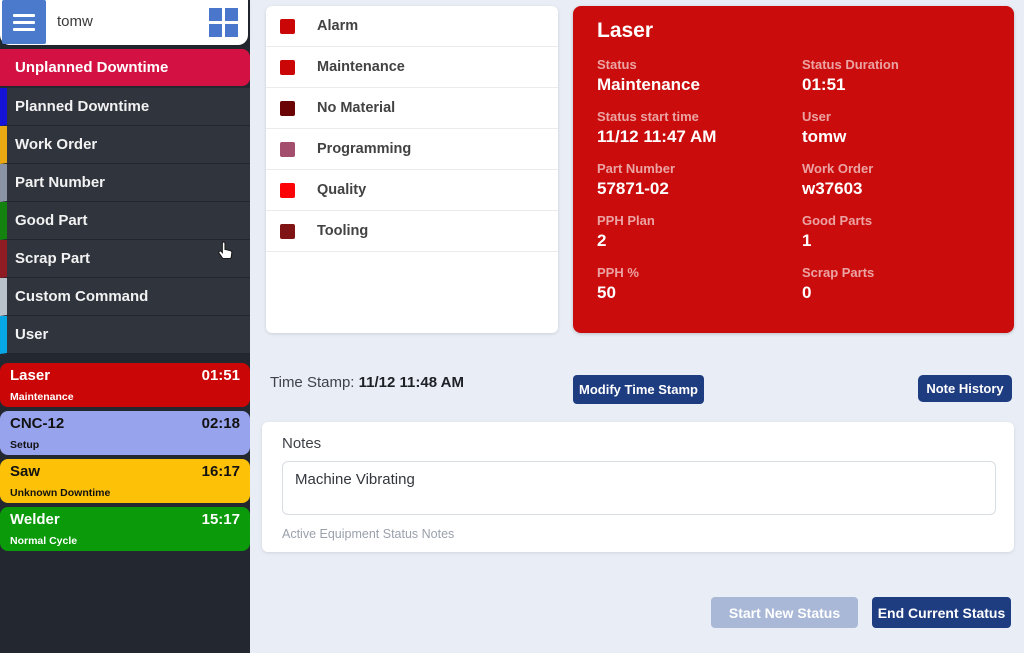  What do you see at coordinates (412, 108) in the screenshot?
I see `reason-item-no-material: No Material` at bounding box center [412, 108].